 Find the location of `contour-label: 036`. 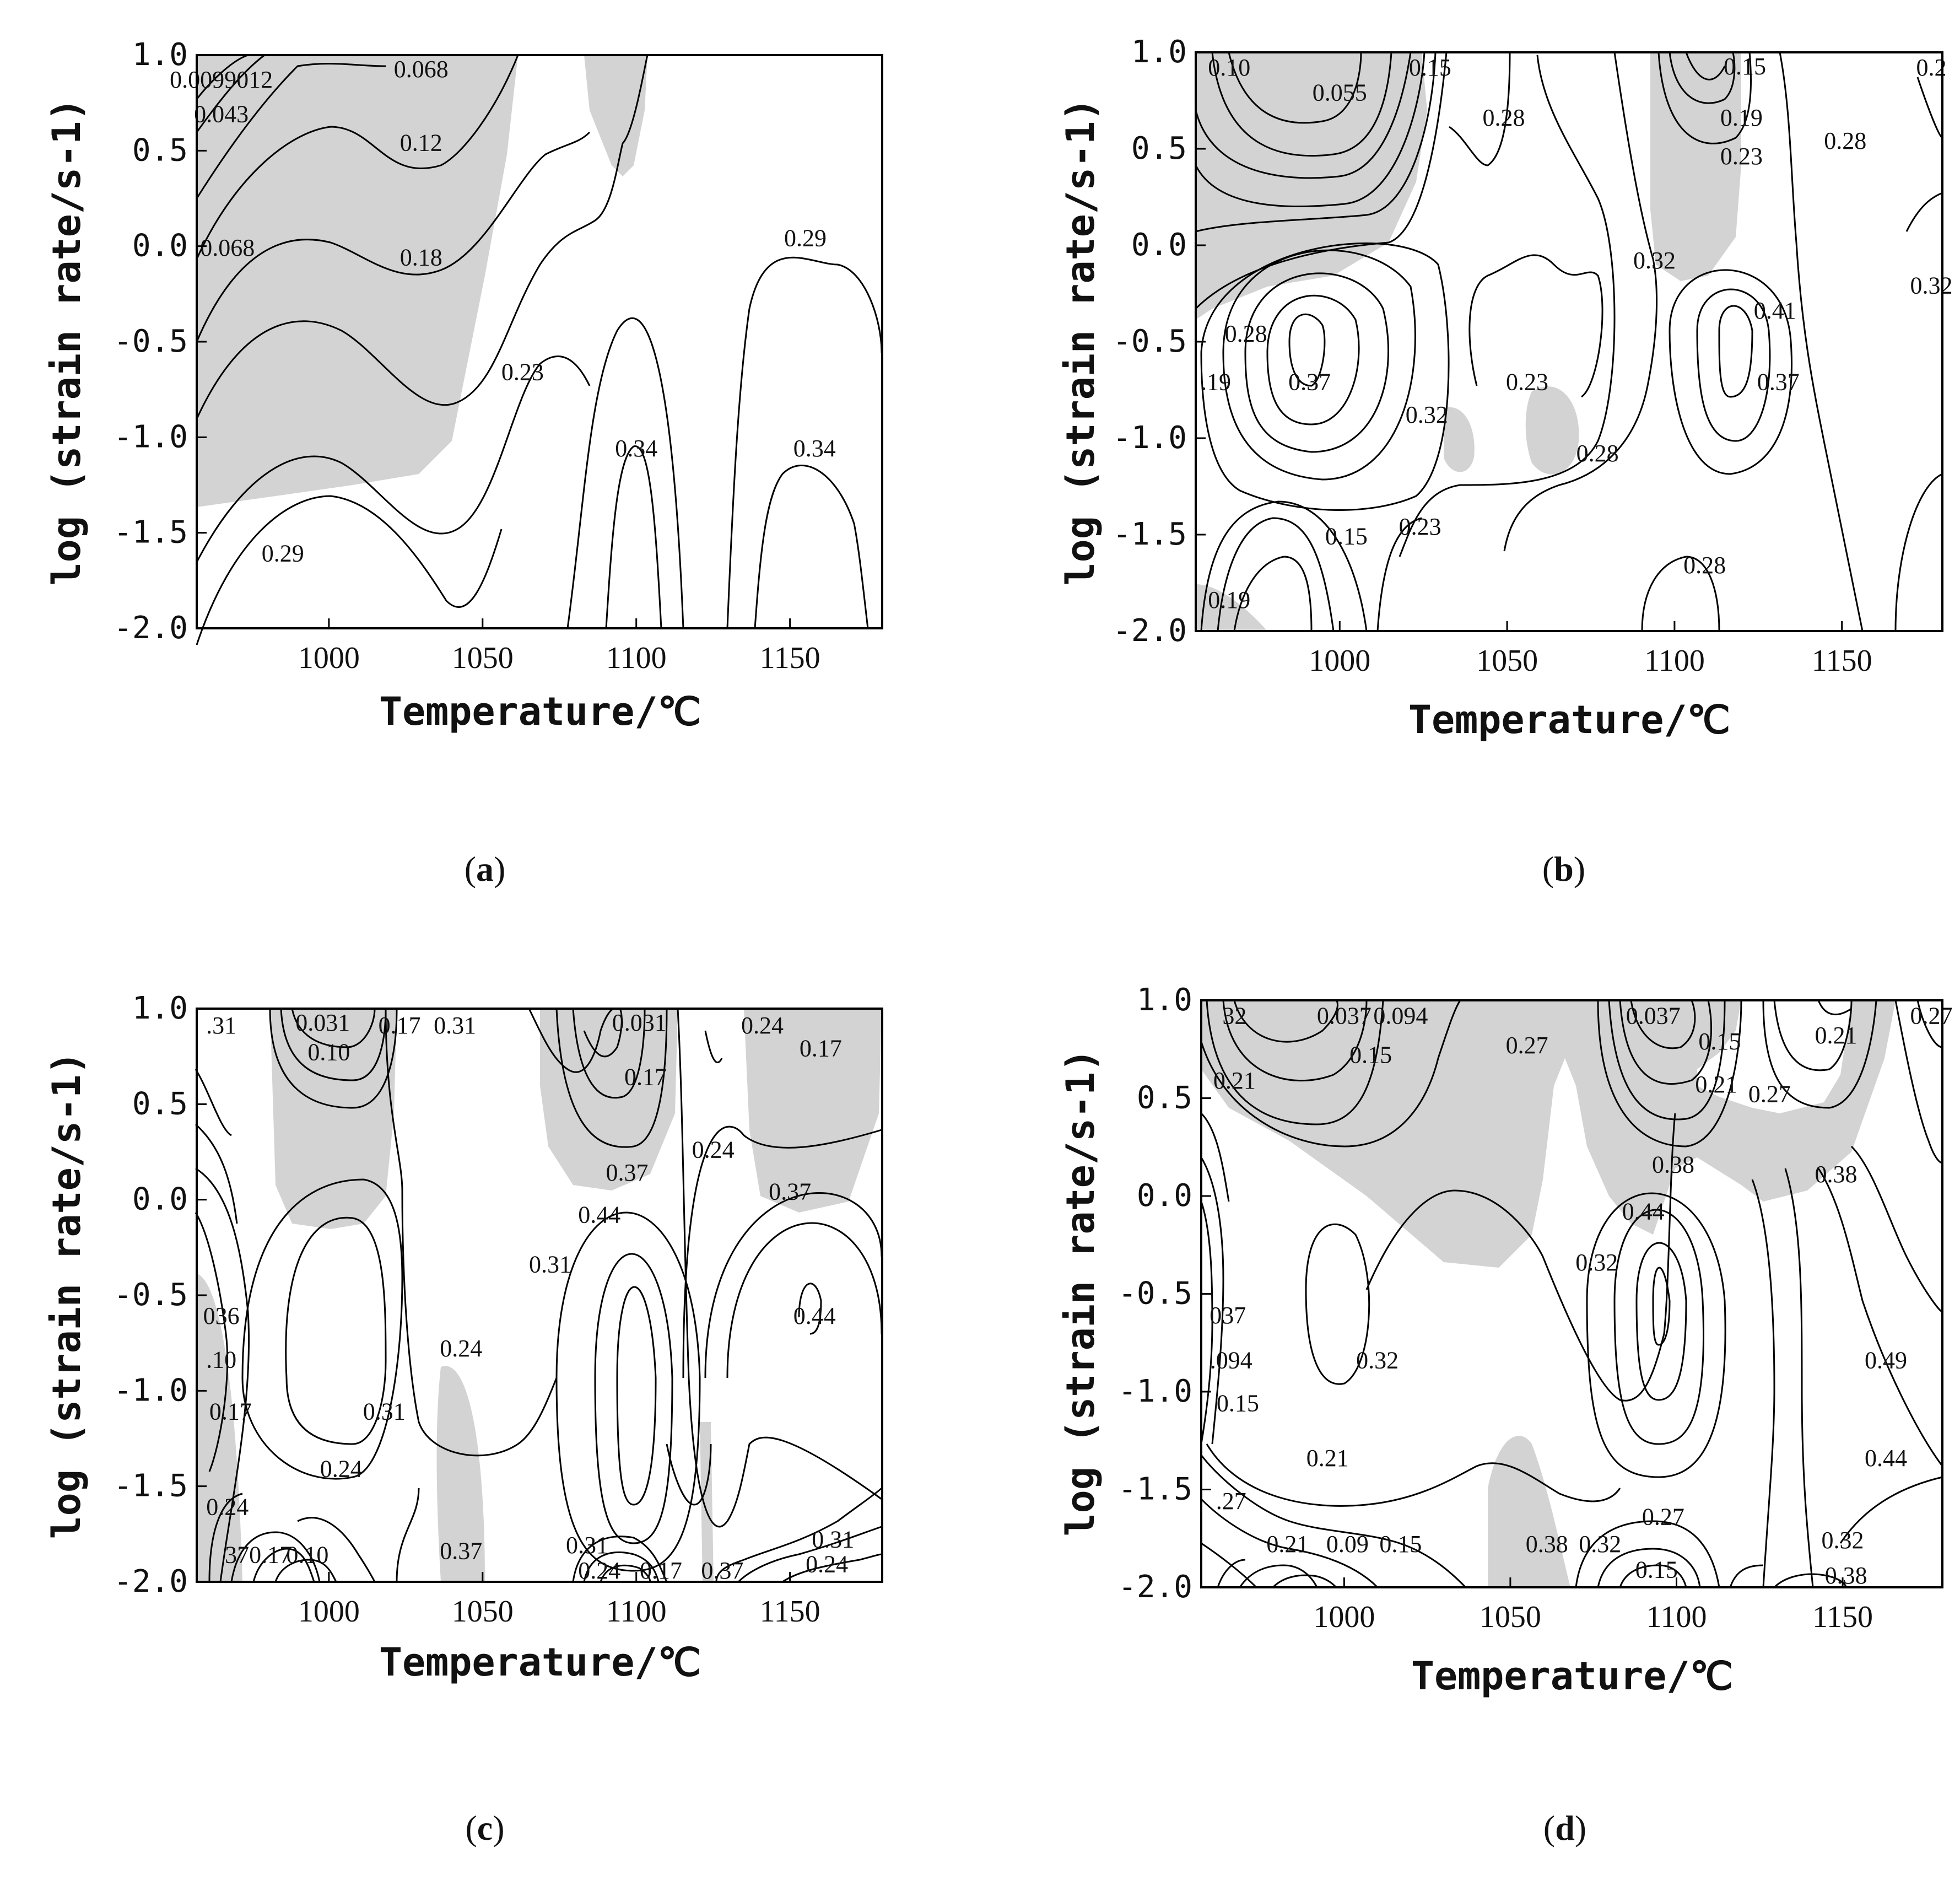

contour-label: 036 is located at coordinates (222, 1315).